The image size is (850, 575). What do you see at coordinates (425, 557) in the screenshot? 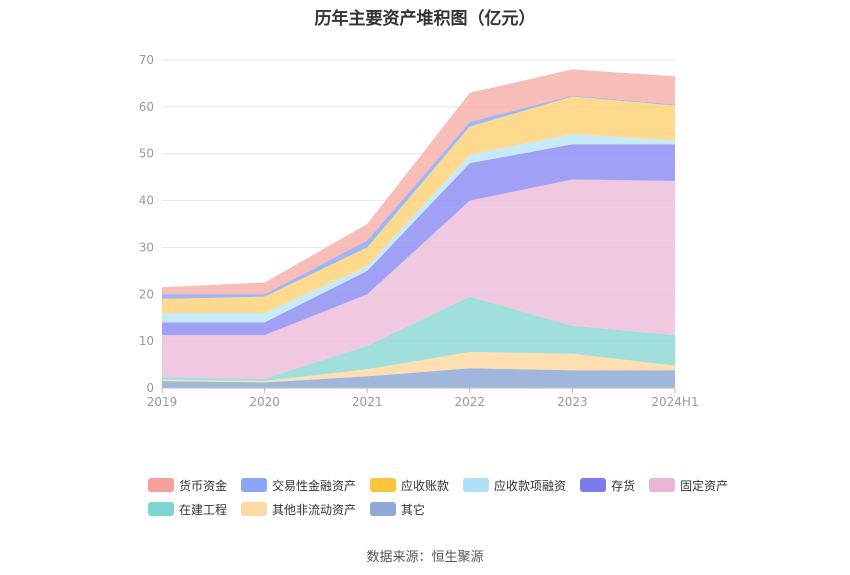
I see `data-source: 数据来源：恒生聚源` at bounding box center [425, 557].